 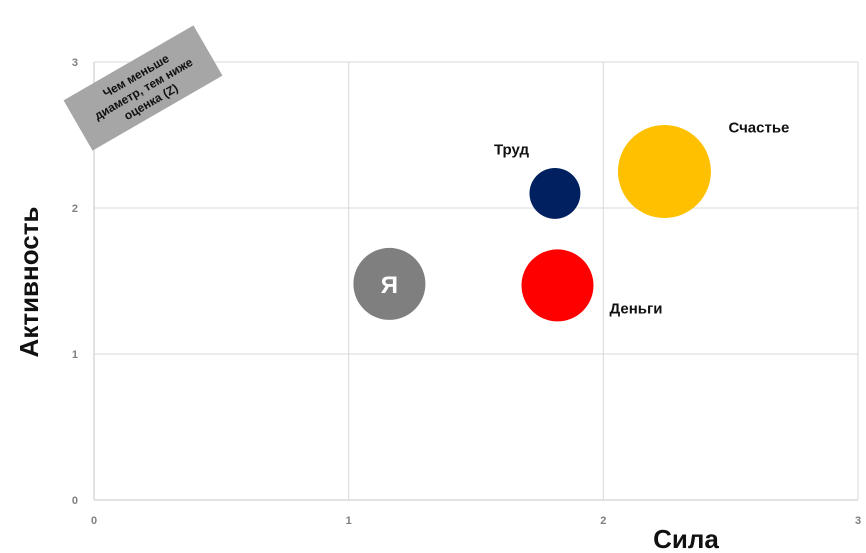 I want to click on x-tick-label: 2, so click(x=603, y=521).